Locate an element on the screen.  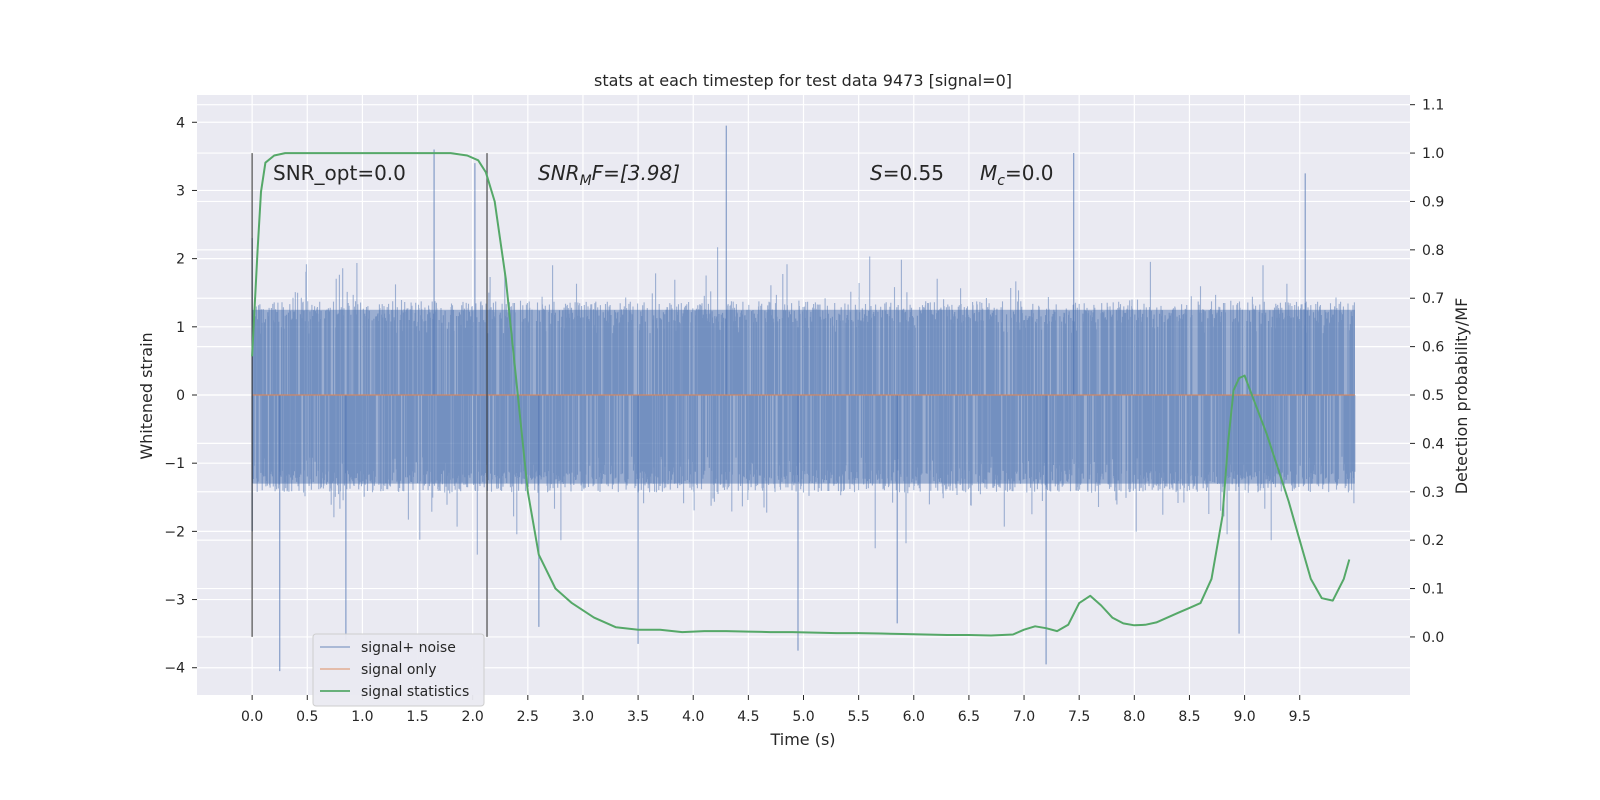
x-tick-label: 7.0 is located at coordinates (1024, 717).